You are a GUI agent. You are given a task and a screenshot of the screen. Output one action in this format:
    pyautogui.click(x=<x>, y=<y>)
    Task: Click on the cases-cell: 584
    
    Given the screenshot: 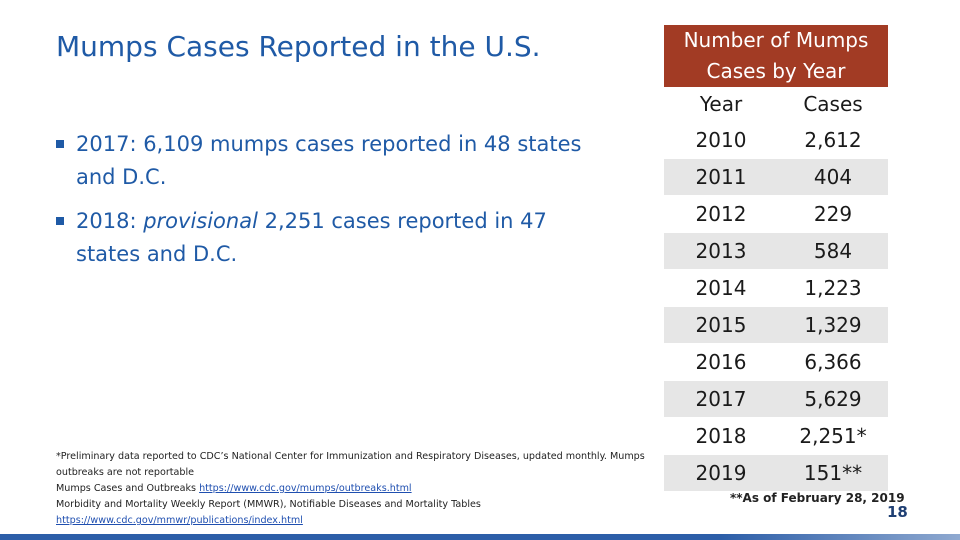 What is the action you would take?
    pyautogui.click(x=833, y=251)
    